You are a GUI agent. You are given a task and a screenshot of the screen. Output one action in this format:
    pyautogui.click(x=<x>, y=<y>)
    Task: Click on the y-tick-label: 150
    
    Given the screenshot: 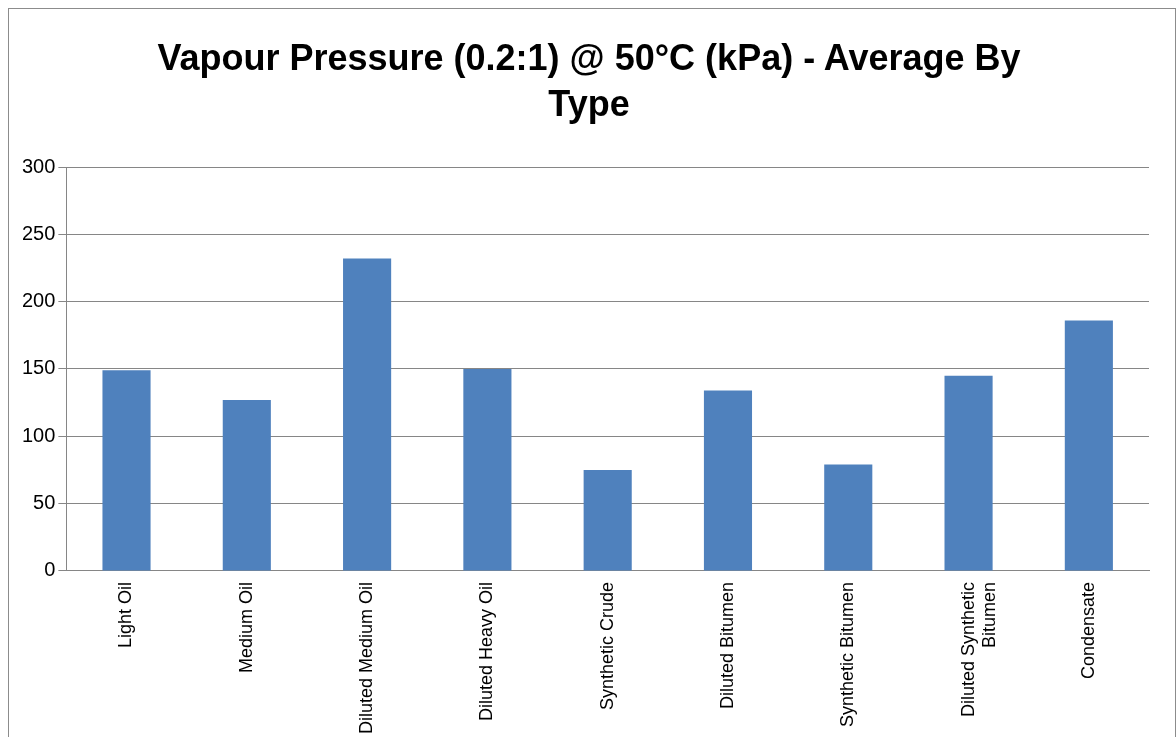 What is the action you would take?
    pyautogui.click(x=38, y=367)
    